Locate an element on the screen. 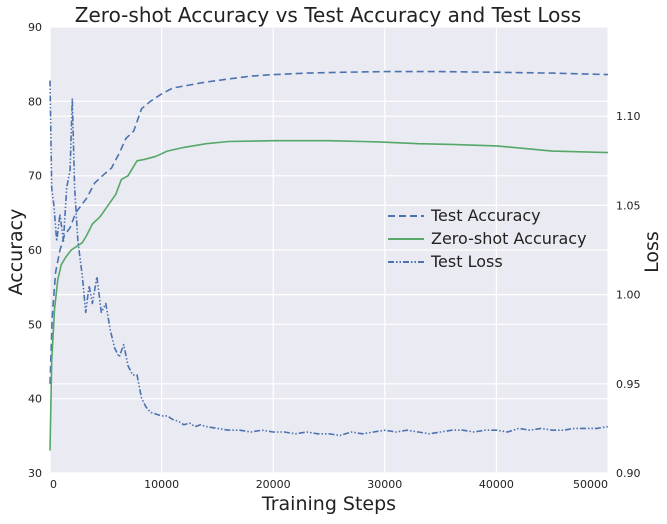 The image size is (667, 524). x-axis-title: Training Steps is located at coordinates (328, 504).